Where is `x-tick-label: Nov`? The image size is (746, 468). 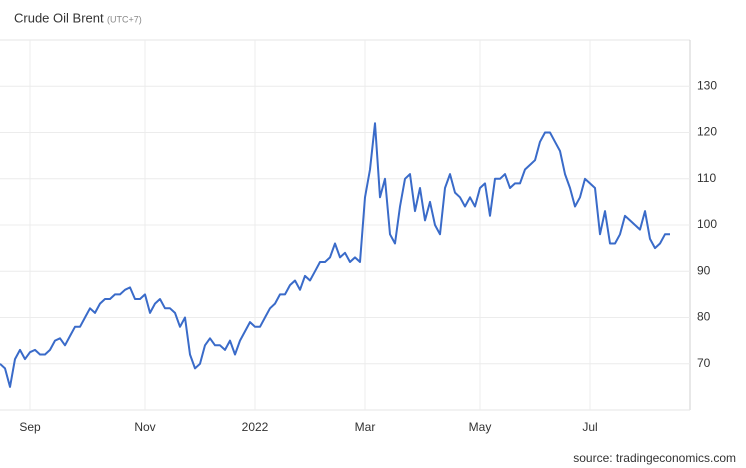
x-tick-label: Nov is located at coordinates (144, 427).